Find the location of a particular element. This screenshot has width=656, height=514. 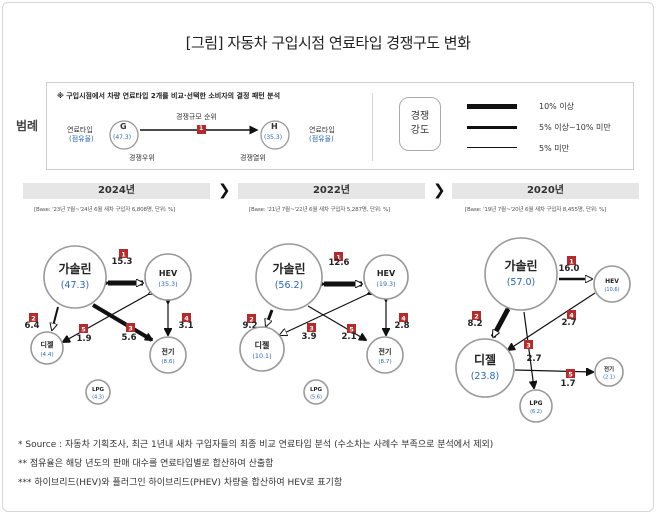

edge-value: 3.9 is located at coordinates (308, 337).